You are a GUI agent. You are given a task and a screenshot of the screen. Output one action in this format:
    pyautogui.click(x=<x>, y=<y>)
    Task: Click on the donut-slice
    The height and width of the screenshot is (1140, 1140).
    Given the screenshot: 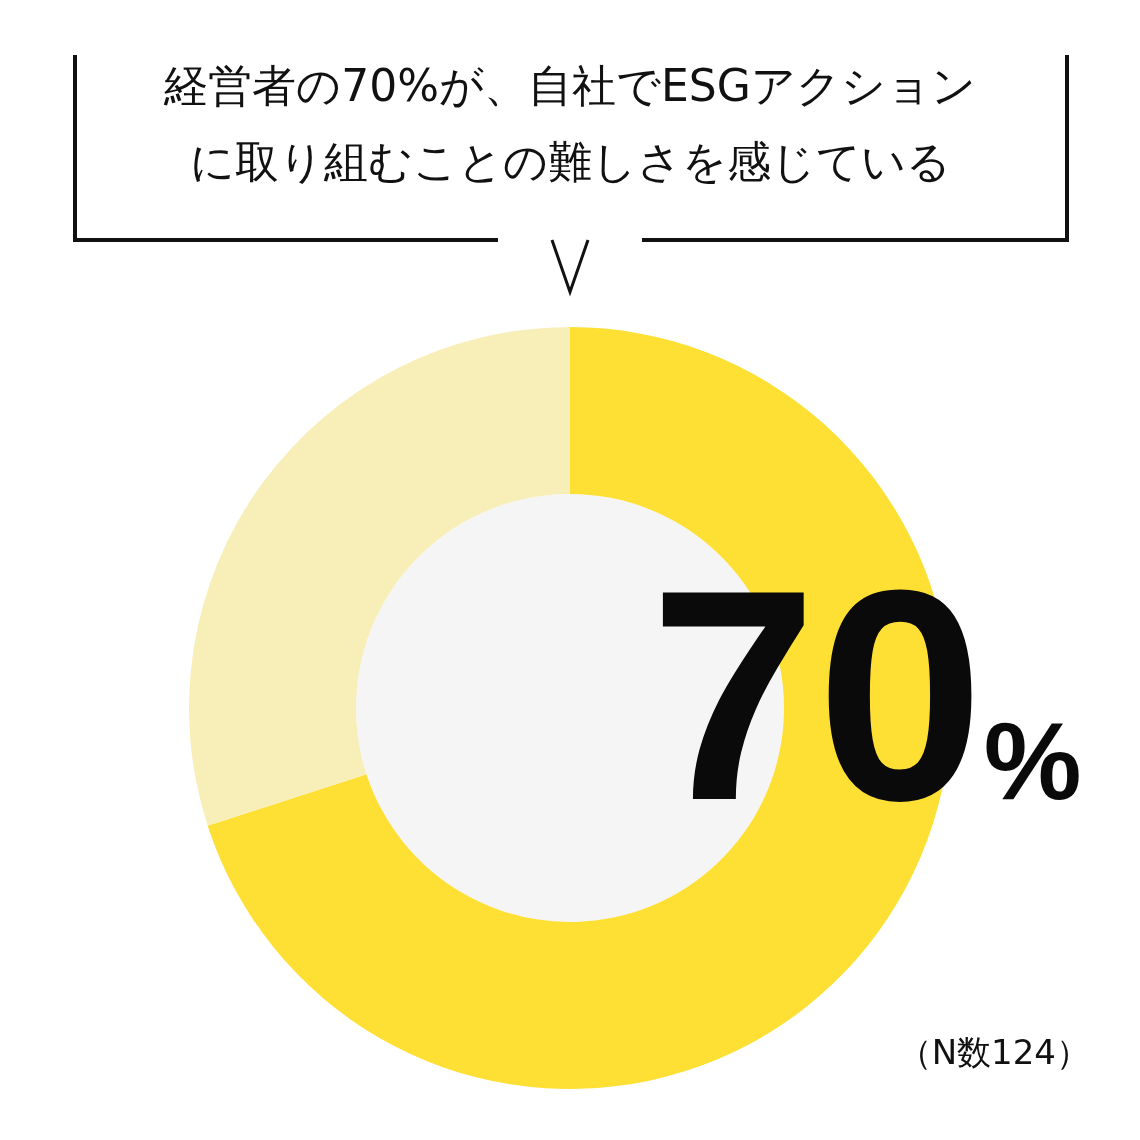 What is the action you would take?
    pyautogui.click(x=379, y=576)
    